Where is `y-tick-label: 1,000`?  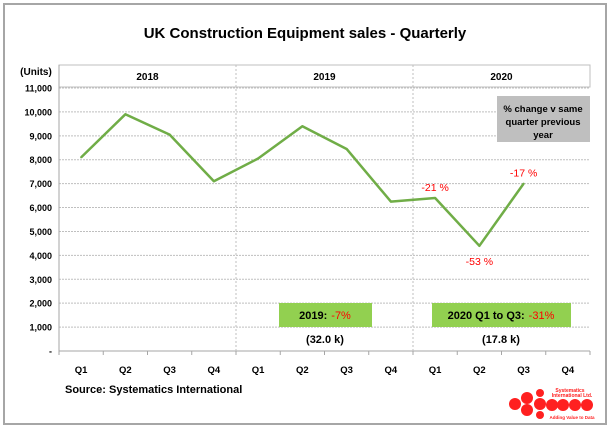 y-tick-label: 1,000 is located at coordinates (40, 328).